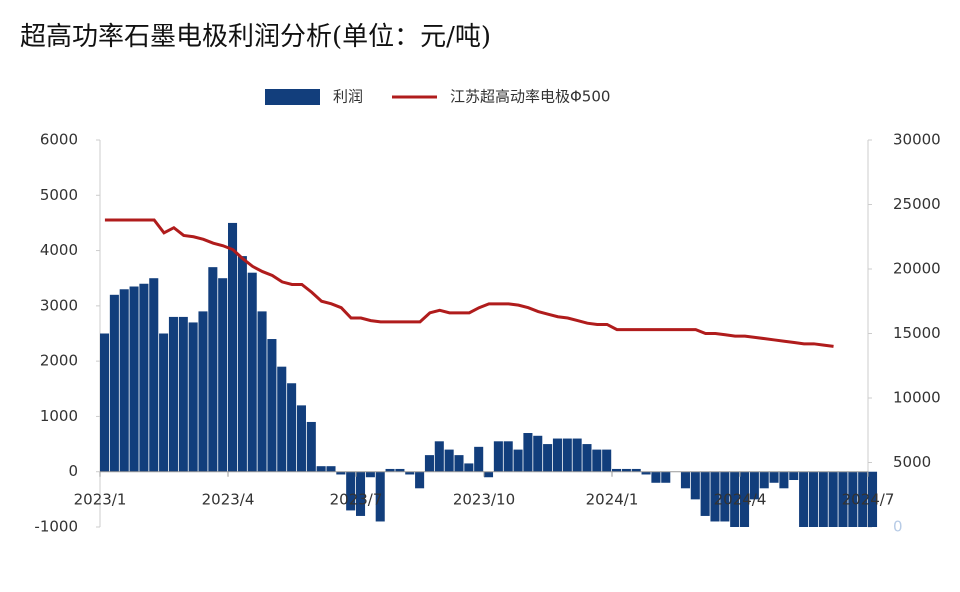 This screenshot has height=592, width=960. Describe the element at coordinates (59, 250) in the screenshot. I see `y-tick-label: 4000` at that location.